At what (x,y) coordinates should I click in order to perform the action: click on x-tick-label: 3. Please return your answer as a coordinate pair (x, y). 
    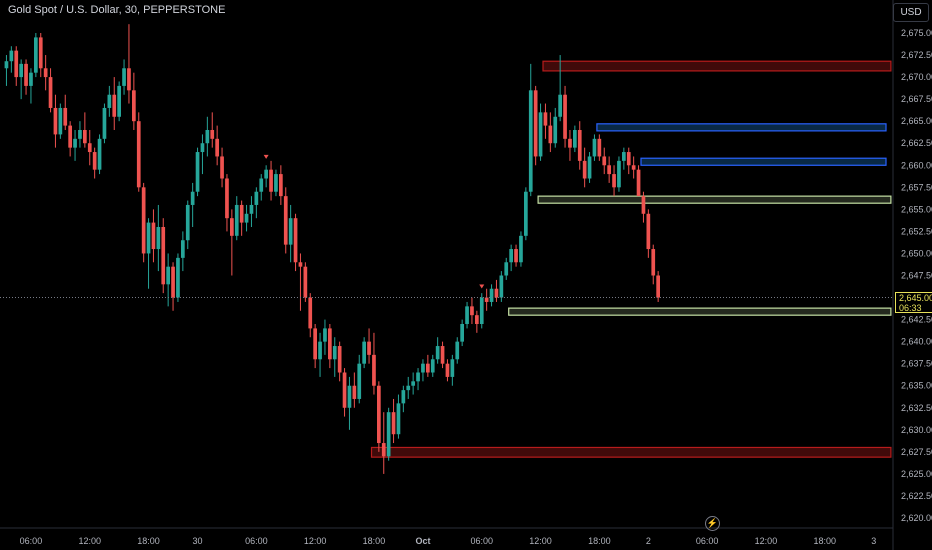
    Looking at the image, I should click on (873, 541).